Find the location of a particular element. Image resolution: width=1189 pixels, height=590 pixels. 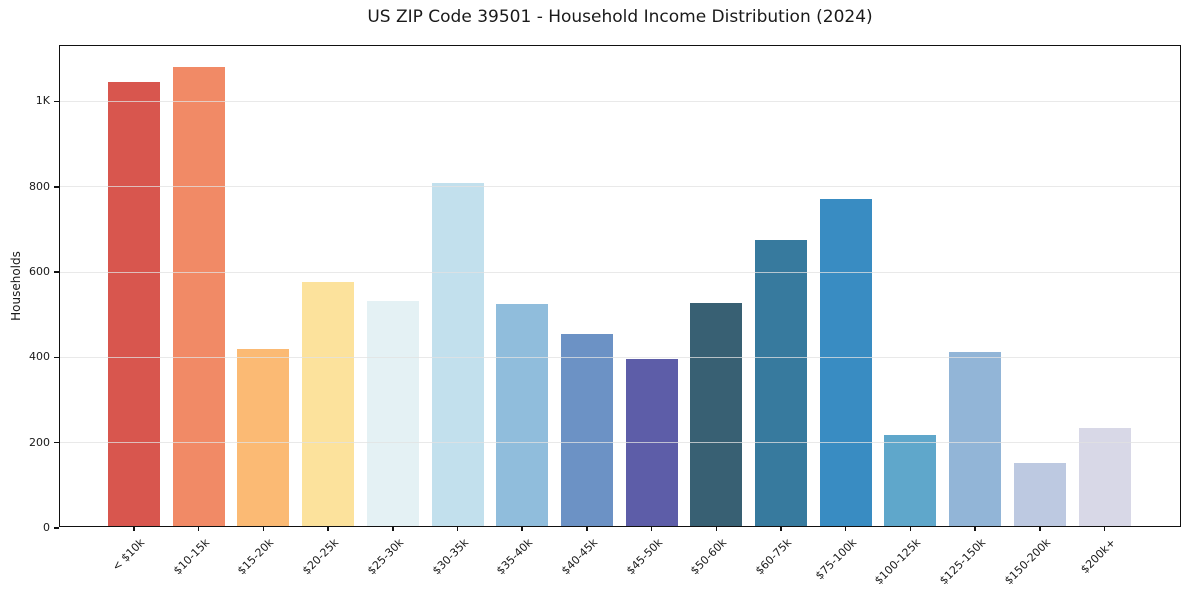

y-tick-label: 400 is located at coordinates (39, 357).